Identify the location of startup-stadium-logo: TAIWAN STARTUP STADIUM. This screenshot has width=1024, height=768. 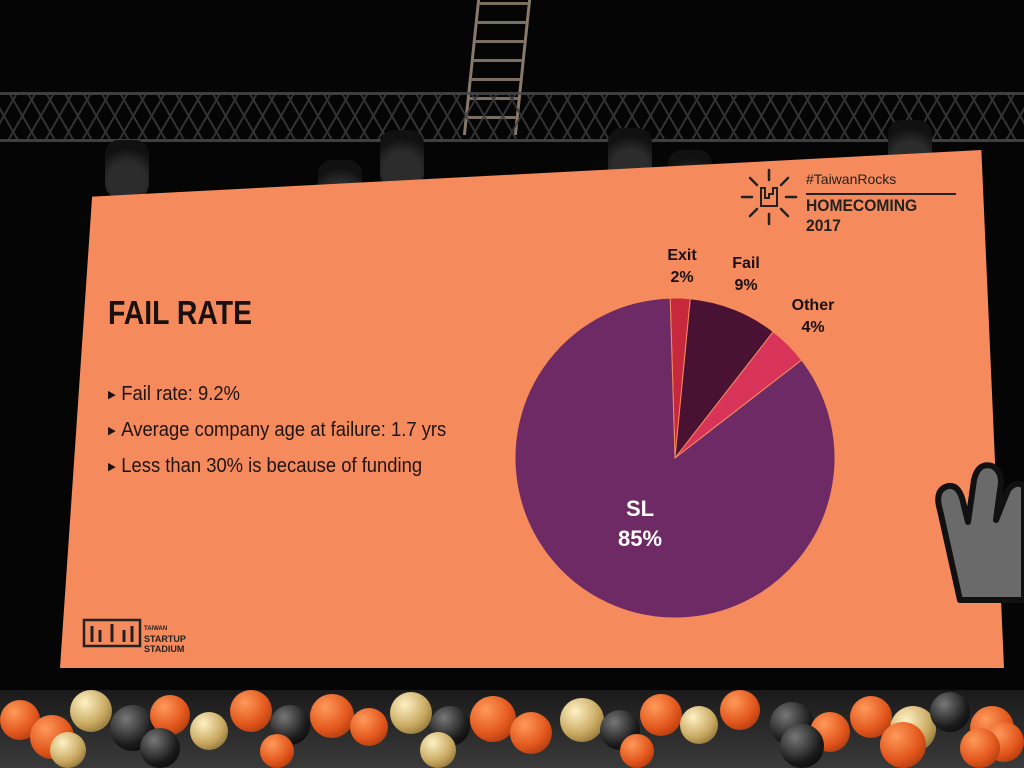
(142, 634).